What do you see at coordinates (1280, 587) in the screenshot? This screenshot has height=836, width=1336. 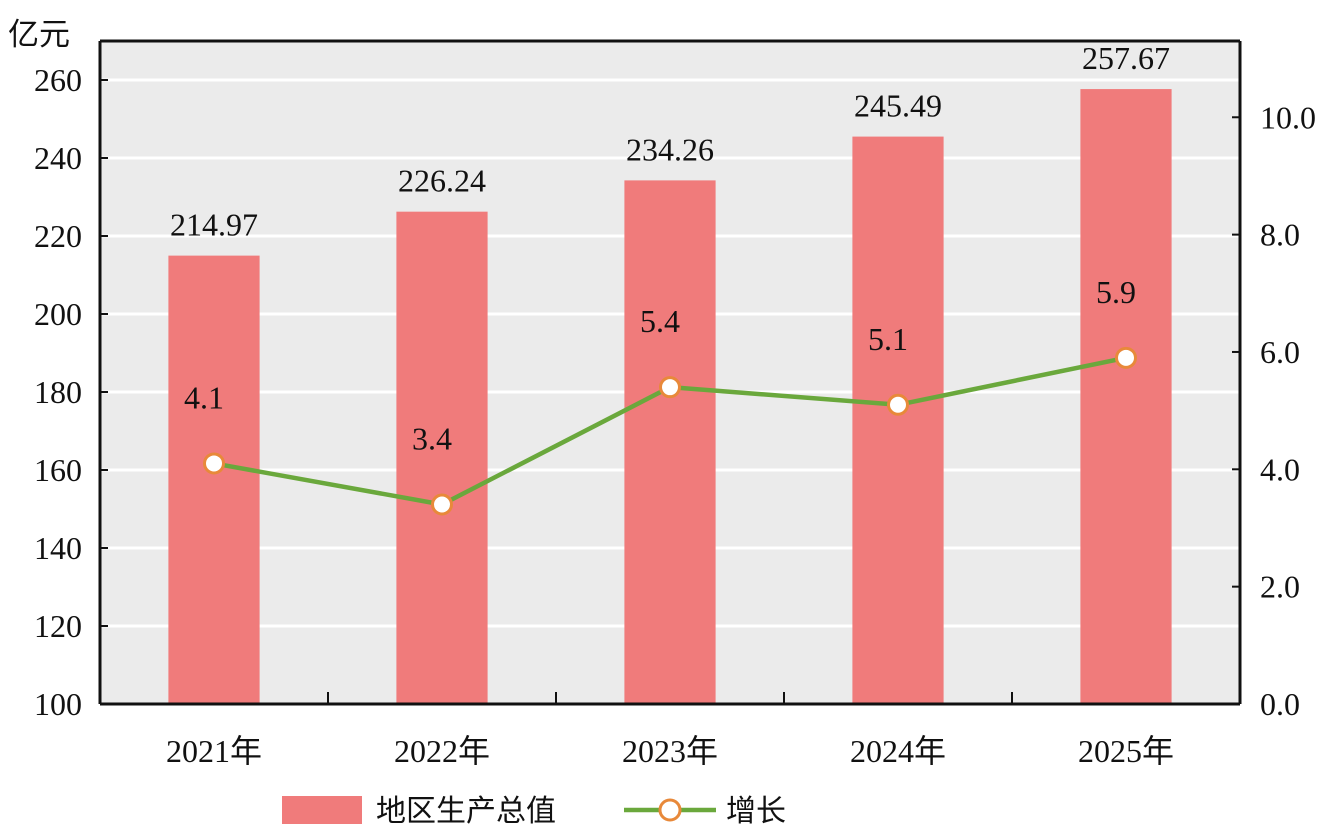 I see `right-tick-label: 2.0` at bounding box center [1280, 587].